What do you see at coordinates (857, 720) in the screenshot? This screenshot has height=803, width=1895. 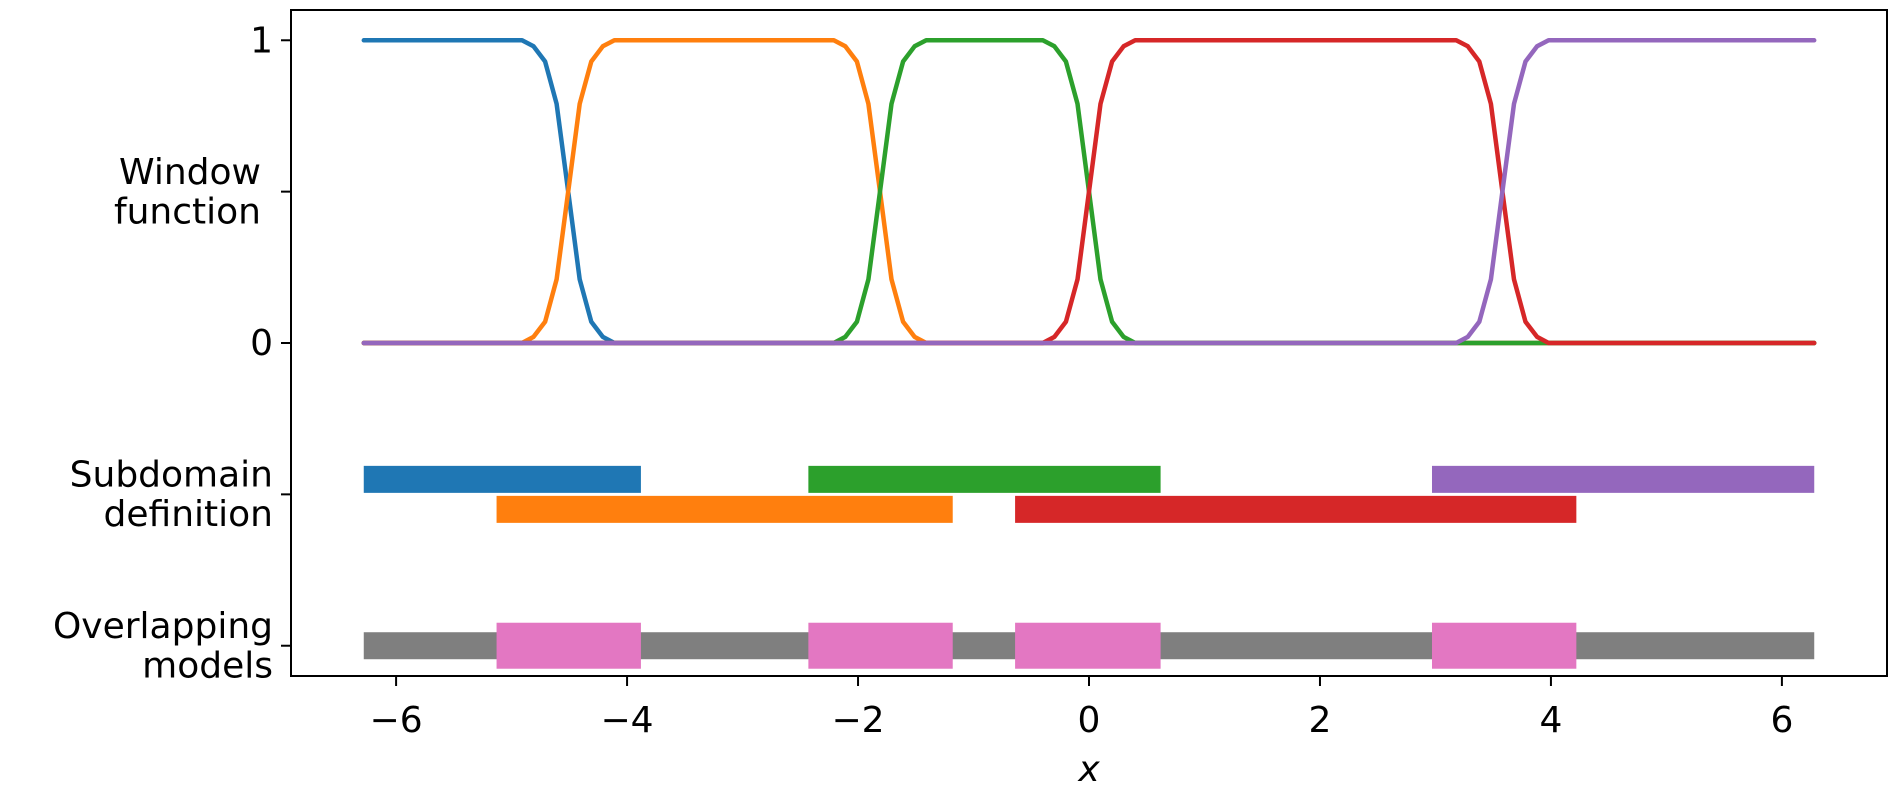 I see `x-tick-label: −2` at bounding box center [857, 720].